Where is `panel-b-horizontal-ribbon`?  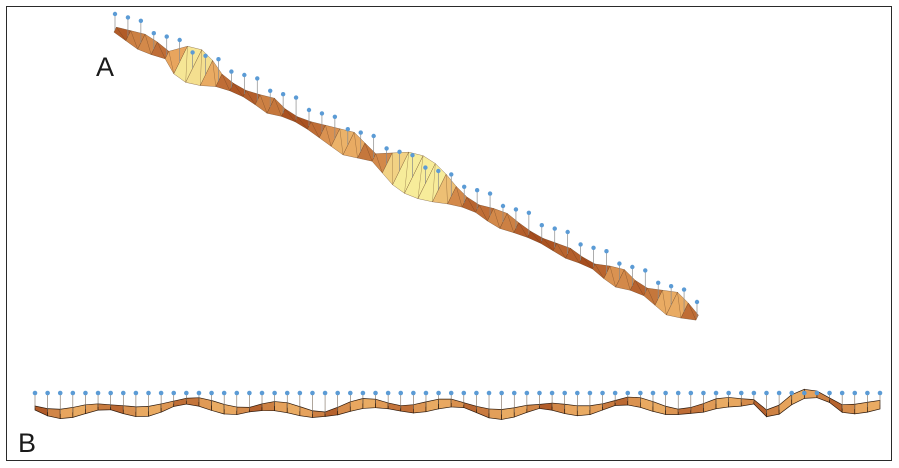
panel-b-horizontal-ribbon is located at coordinates (457, 404).